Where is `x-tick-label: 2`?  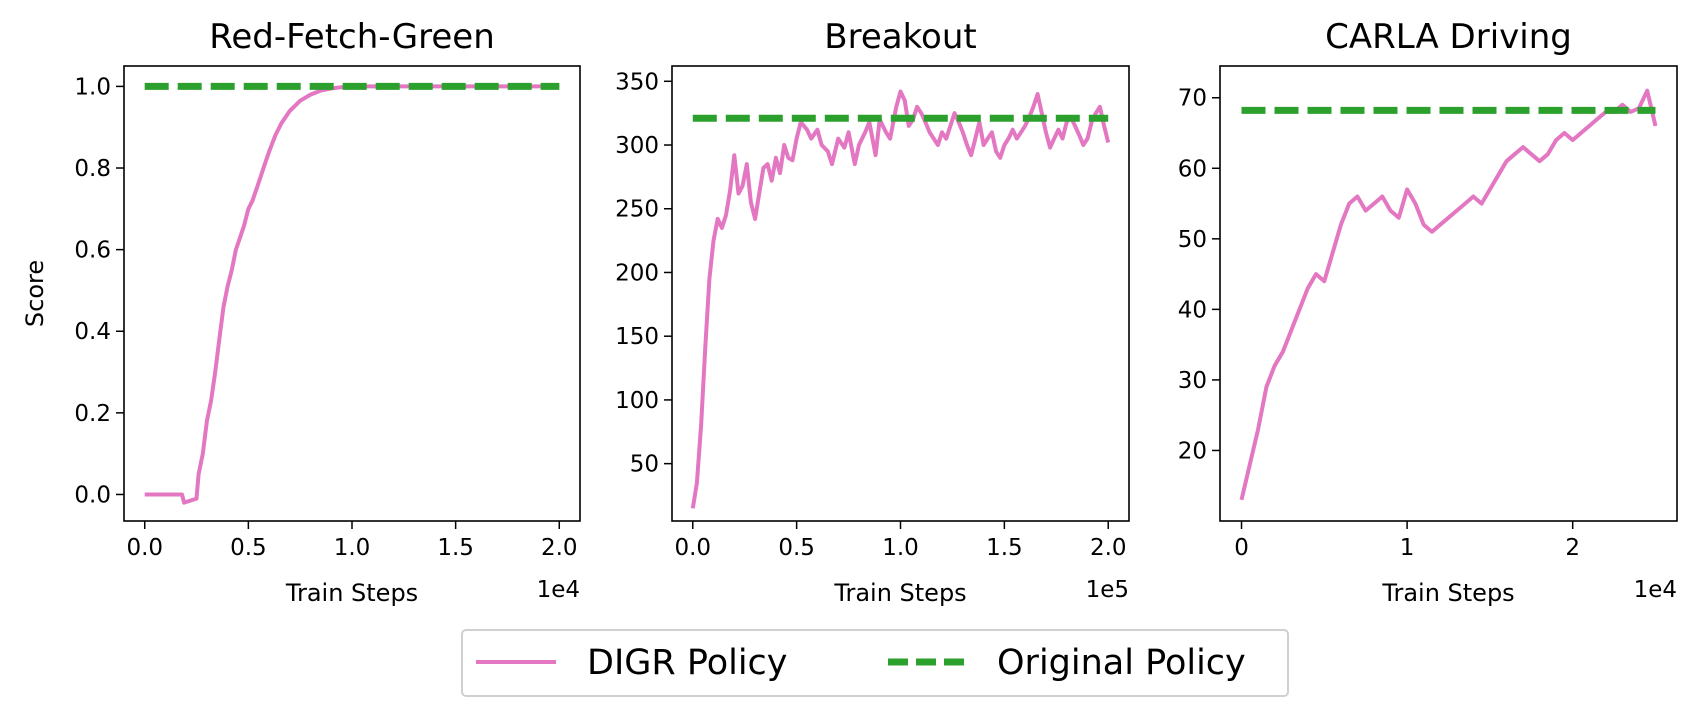 x-tick-label: 2 is located at coordinates (1572, 548).